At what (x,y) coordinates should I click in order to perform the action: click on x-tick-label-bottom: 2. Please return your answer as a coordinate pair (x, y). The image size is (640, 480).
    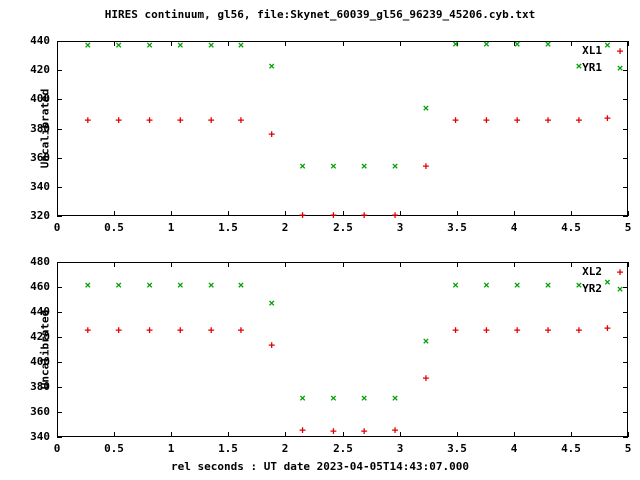
    Looking at the image, I should click on (285, 448).